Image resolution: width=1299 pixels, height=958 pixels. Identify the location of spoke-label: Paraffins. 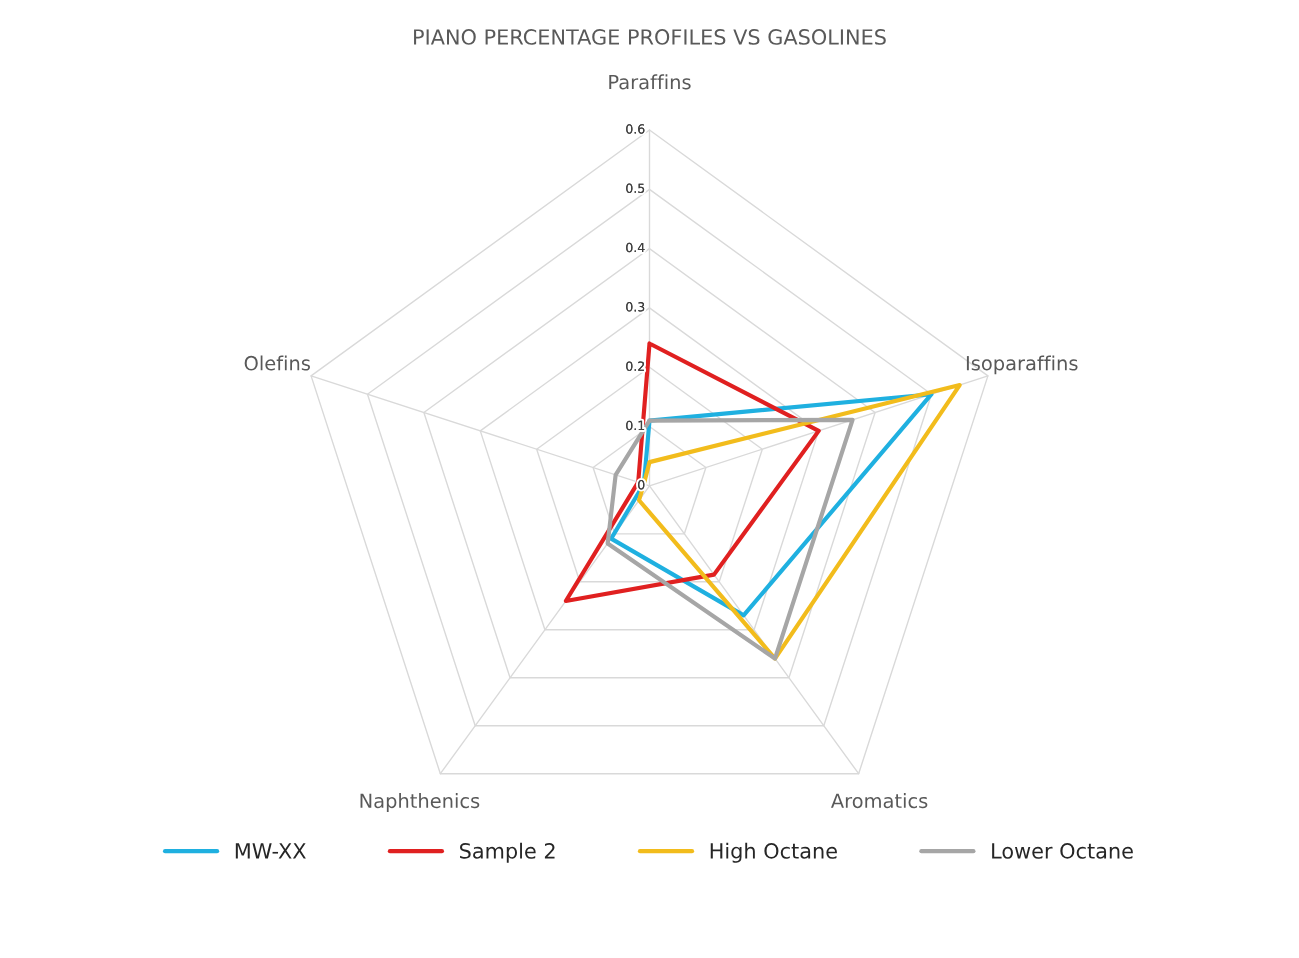
(650, 82).